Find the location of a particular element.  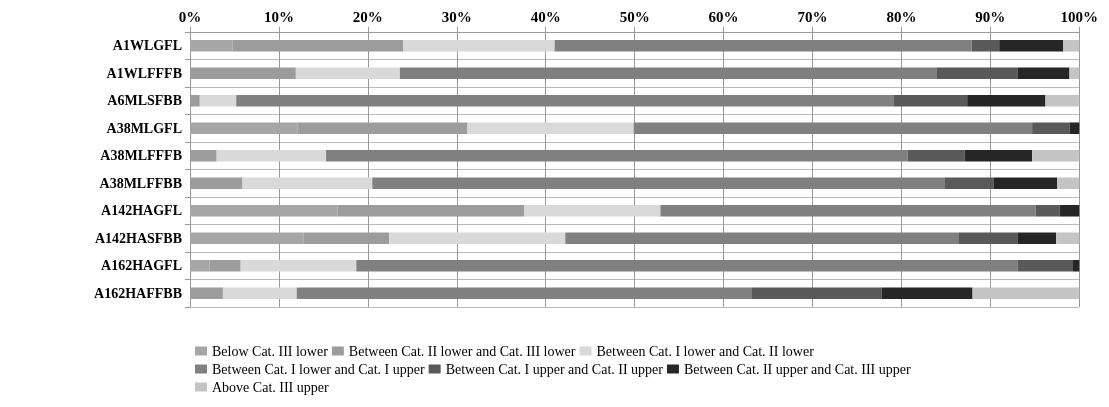

y-tick-label: A6MLSFBB is located at coordinates (144, 101).